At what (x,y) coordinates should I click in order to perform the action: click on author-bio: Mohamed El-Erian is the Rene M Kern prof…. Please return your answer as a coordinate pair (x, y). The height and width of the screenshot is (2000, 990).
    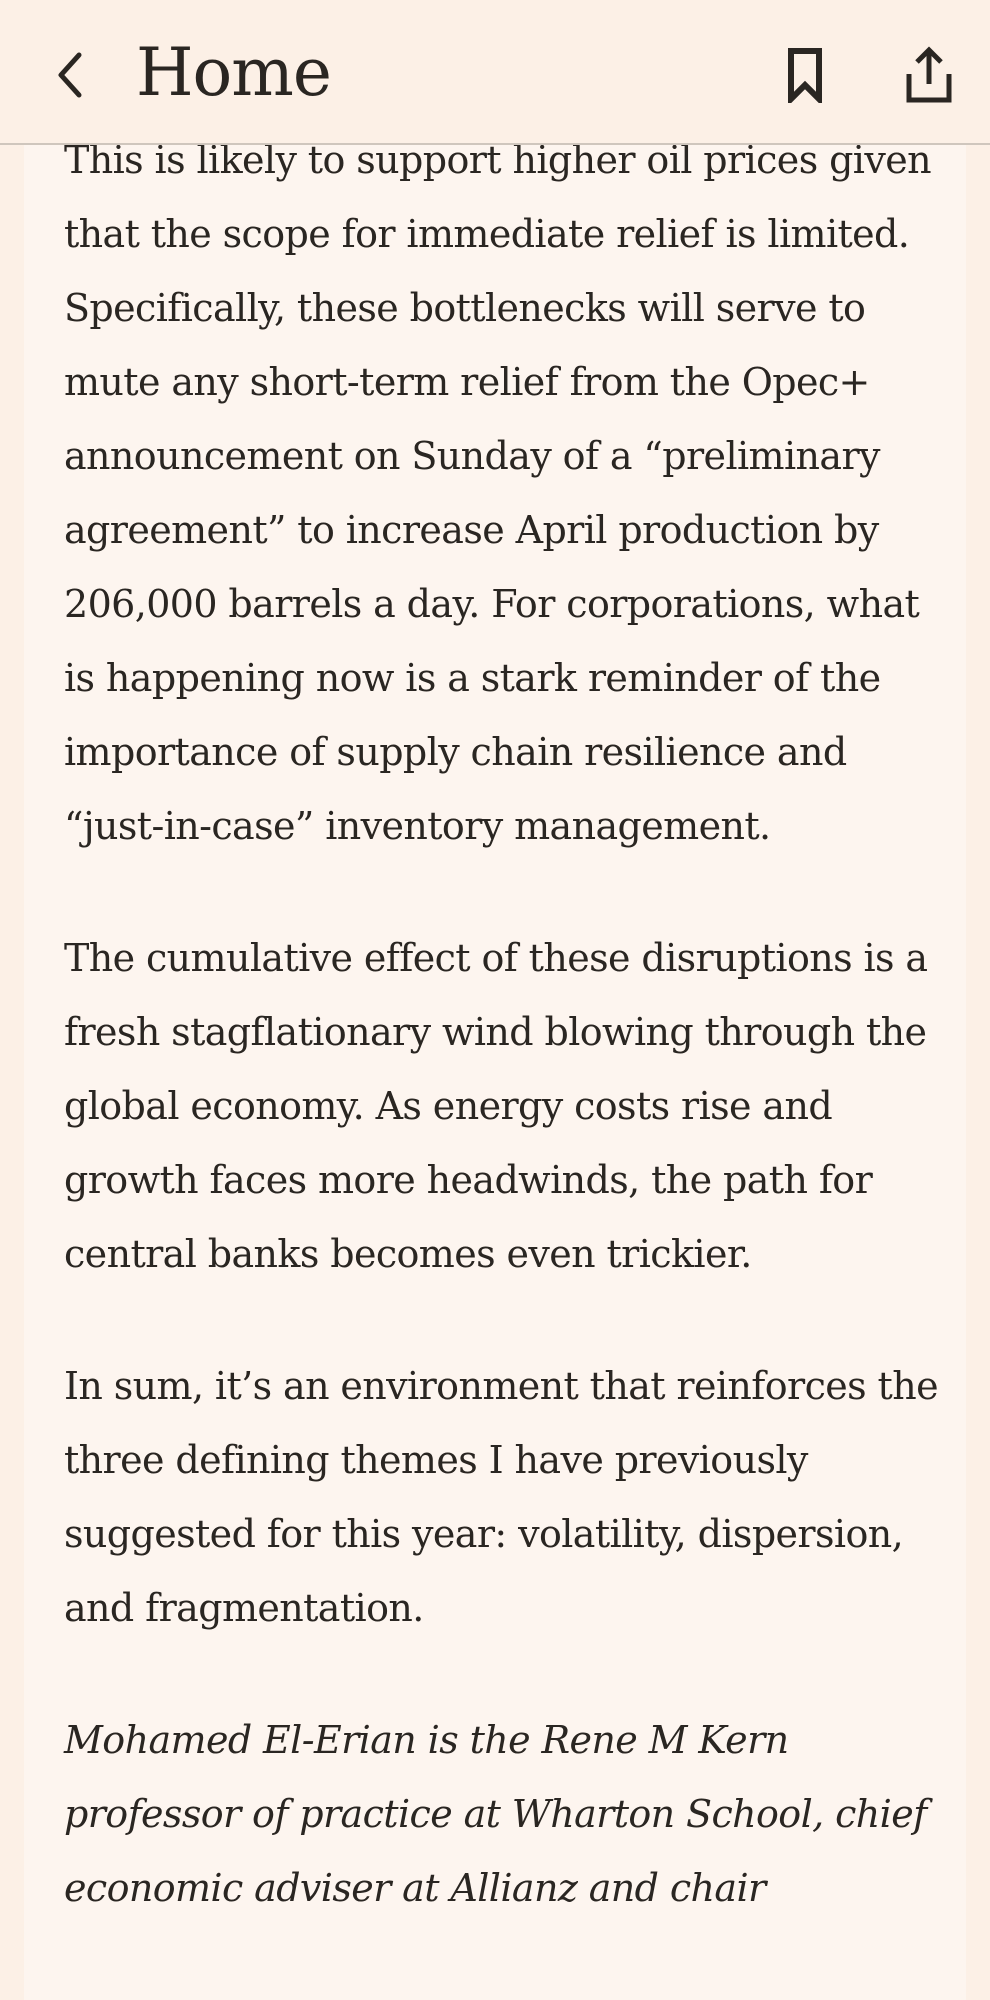
    Looking at the image, I should click on (495, 1814).